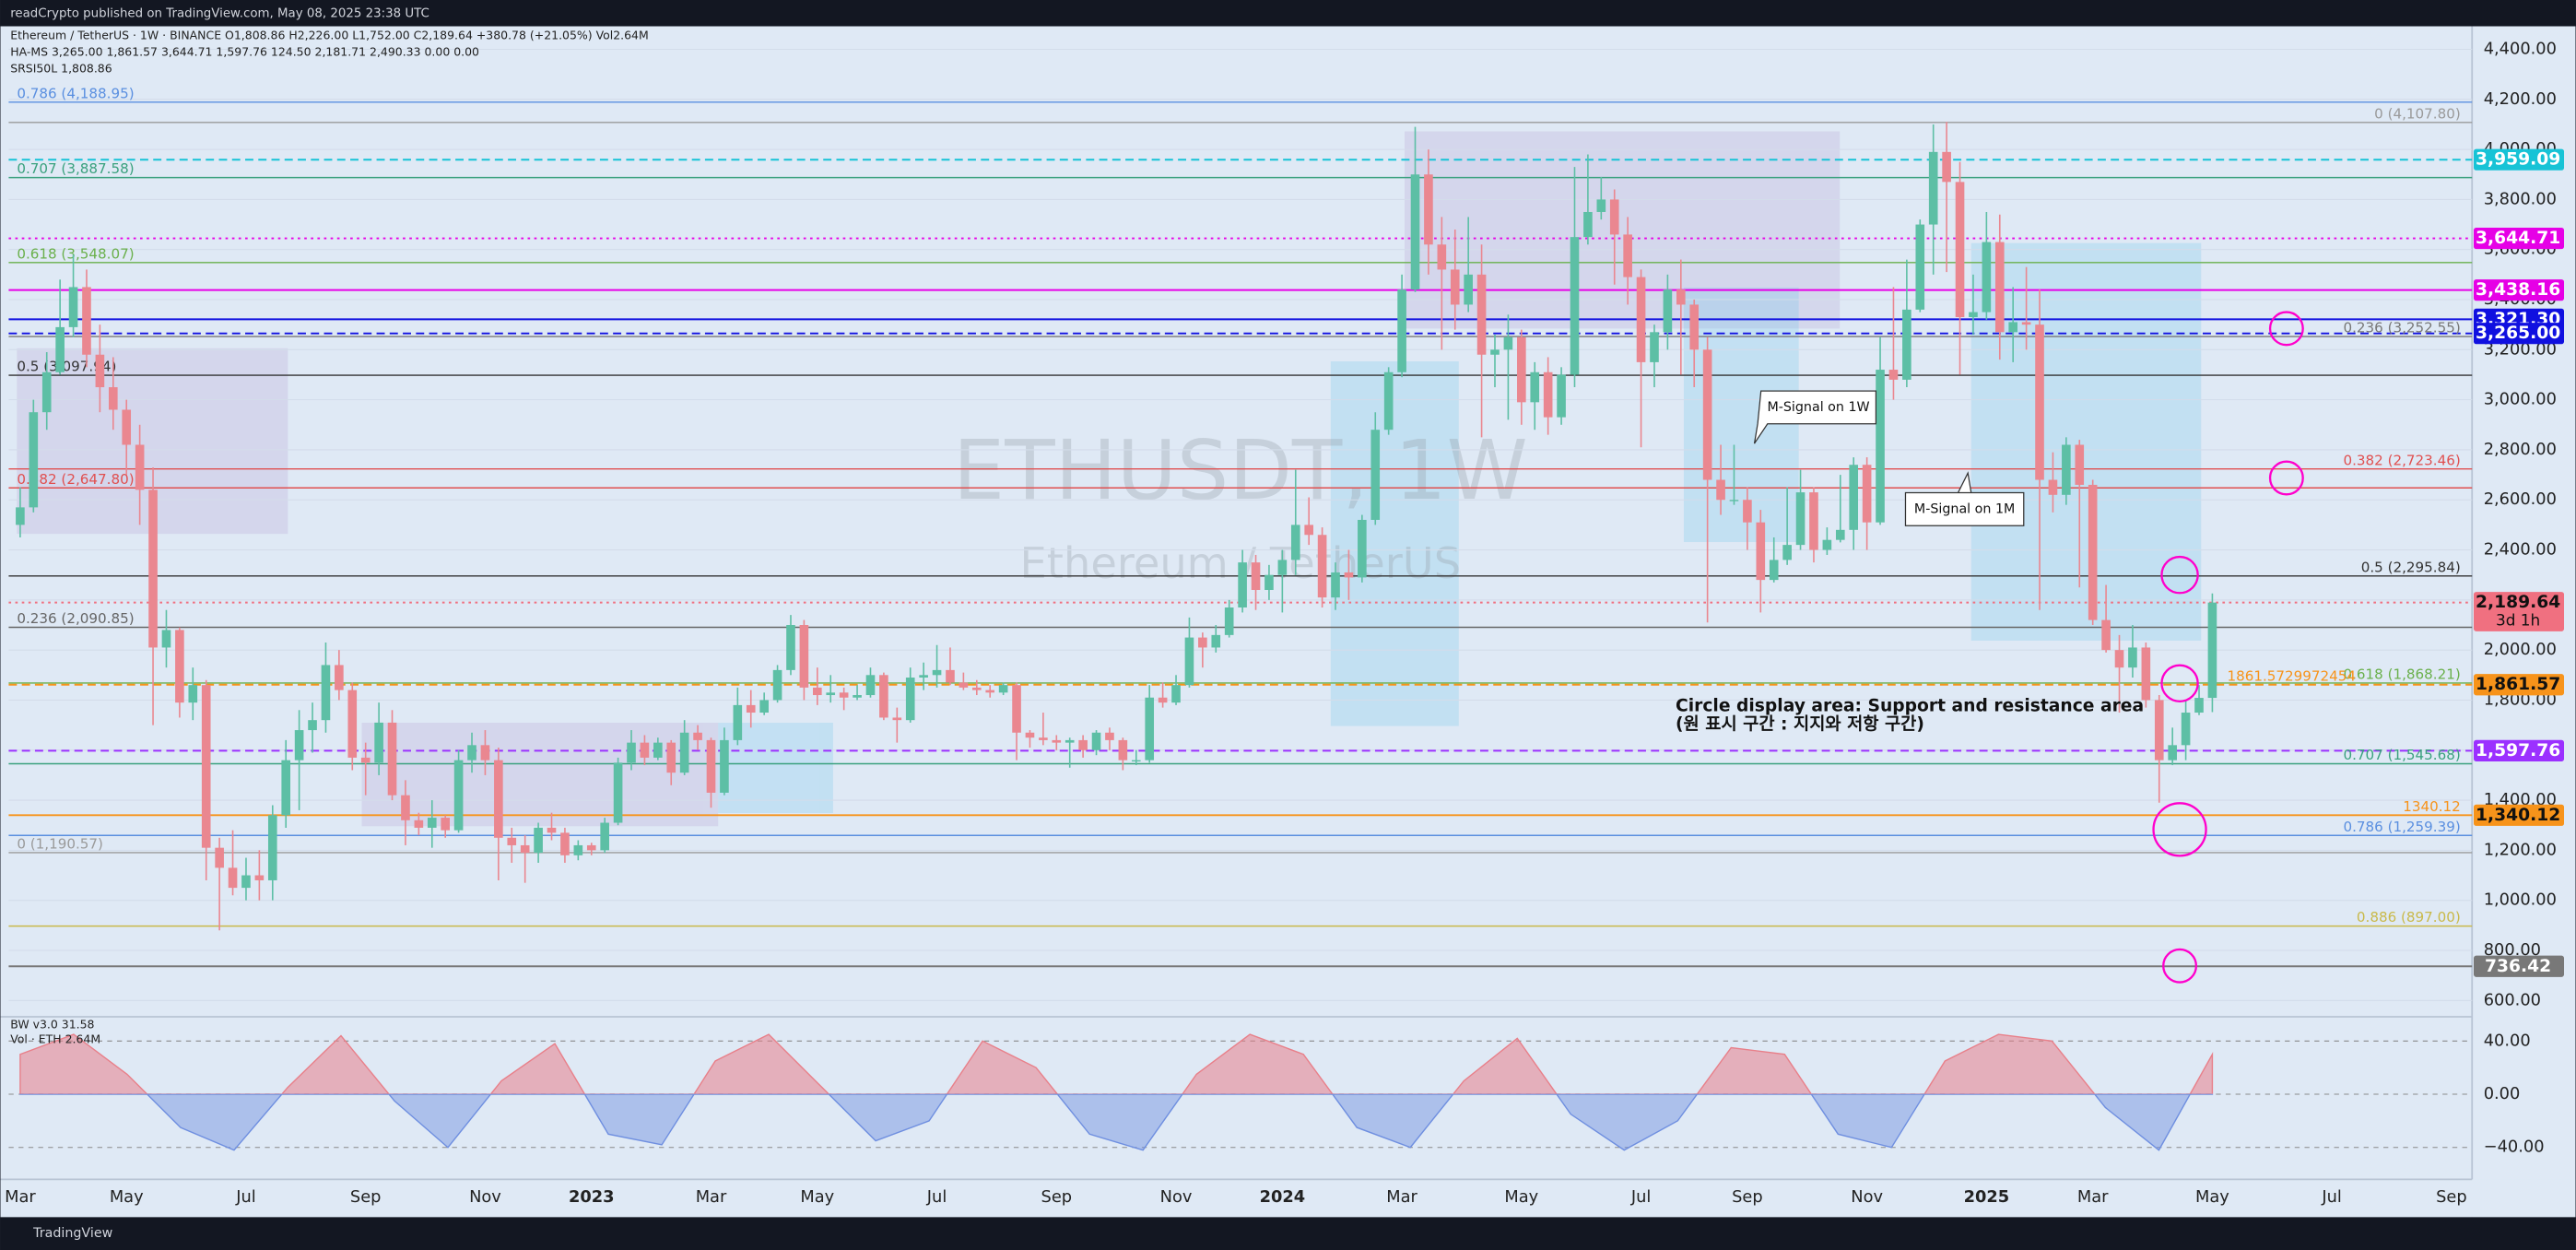  What do you see at coordinates (1987, 1197) in the screenshot?
I see `x-tick-label: 2025` at bounding box center [1987, 1197].